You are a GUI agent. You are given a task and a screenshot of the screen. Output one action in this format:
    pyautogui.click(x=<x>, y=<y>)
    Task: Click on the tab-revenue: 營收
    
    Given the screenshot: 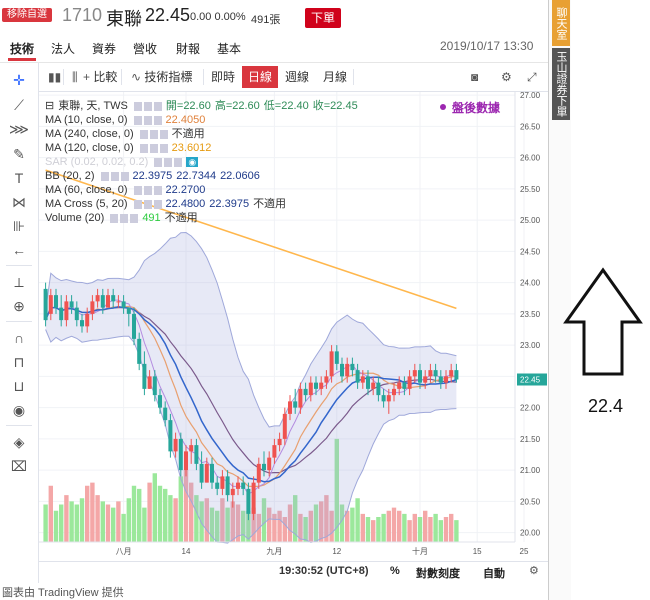 What is the action you would take?
    pyautogui.click(x=145, y=49)
    